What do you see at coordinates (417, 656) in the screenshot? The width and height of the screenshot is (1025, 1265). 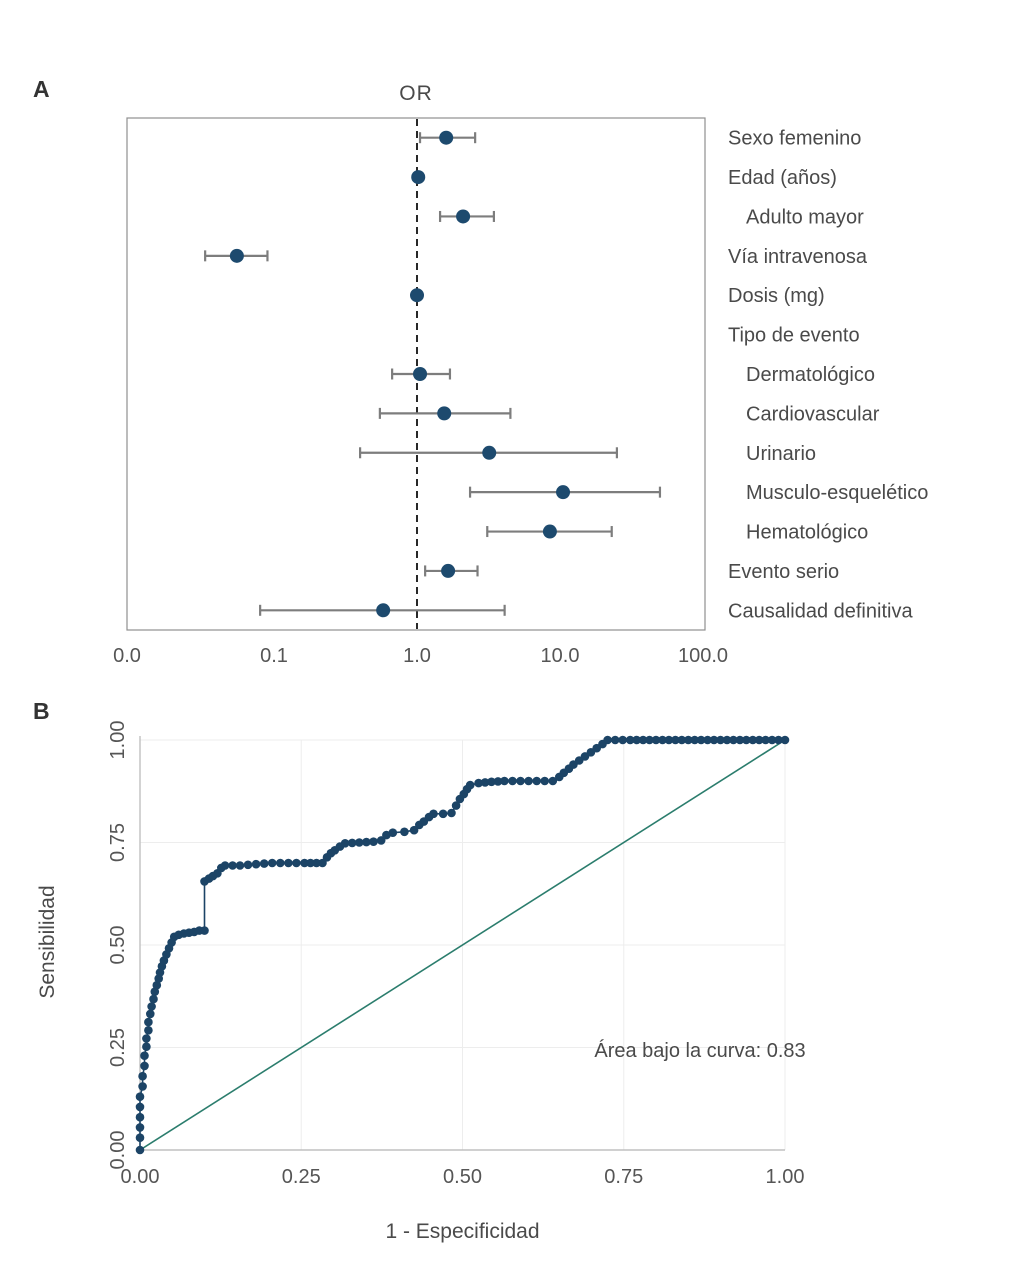 I see `forest-x-tick-label: 1.0` at bounding box center [417, 656].